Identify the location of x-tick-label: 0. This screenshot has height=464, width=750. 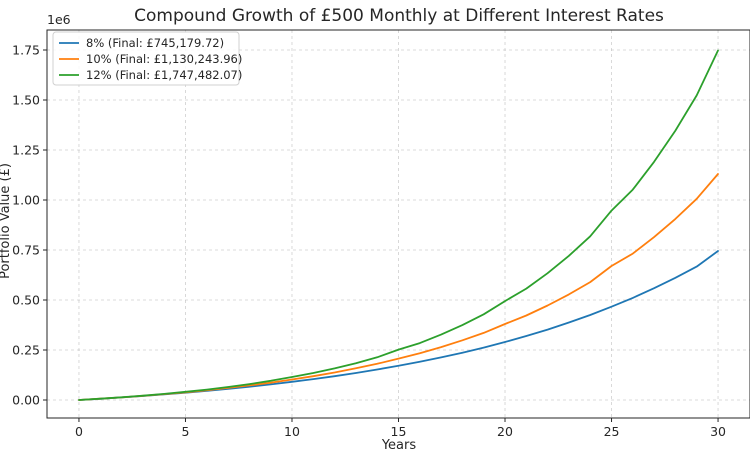
(79, 431).